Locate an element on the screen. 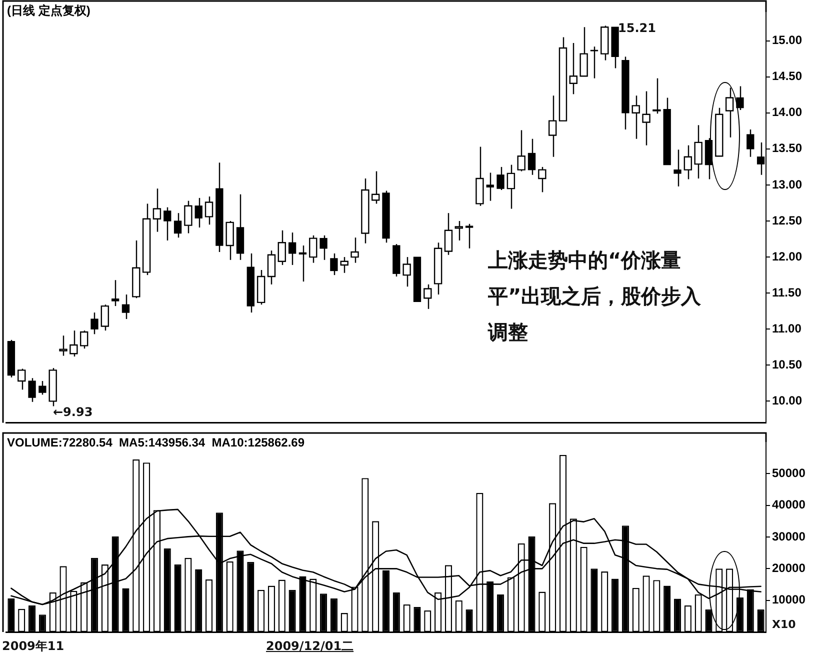 This screenshot has width=816, height=656. annotation: 15.21 is located at coordinates (637, 28).